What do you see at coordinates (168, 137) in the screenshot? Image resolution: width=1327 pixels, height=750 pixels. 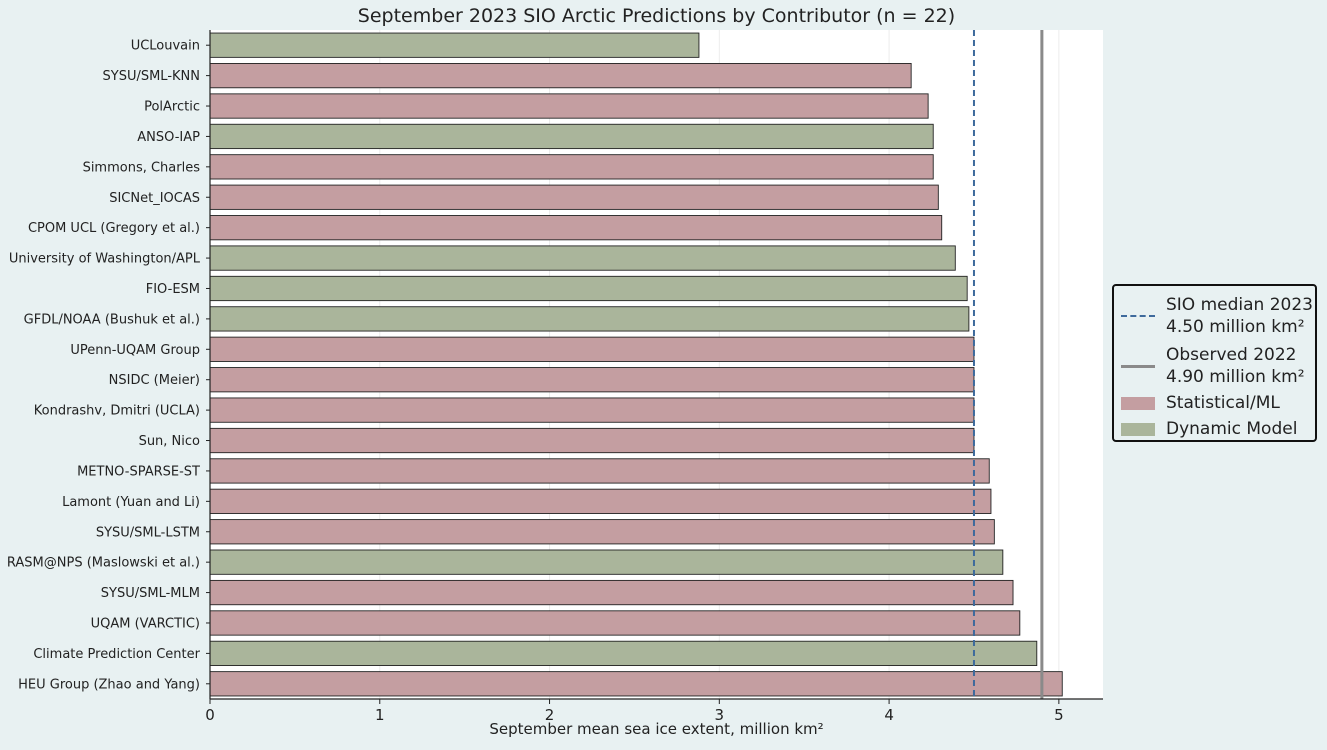 I see `y-tick-label: ANSO-IAP` at bounding box center [168, 137].